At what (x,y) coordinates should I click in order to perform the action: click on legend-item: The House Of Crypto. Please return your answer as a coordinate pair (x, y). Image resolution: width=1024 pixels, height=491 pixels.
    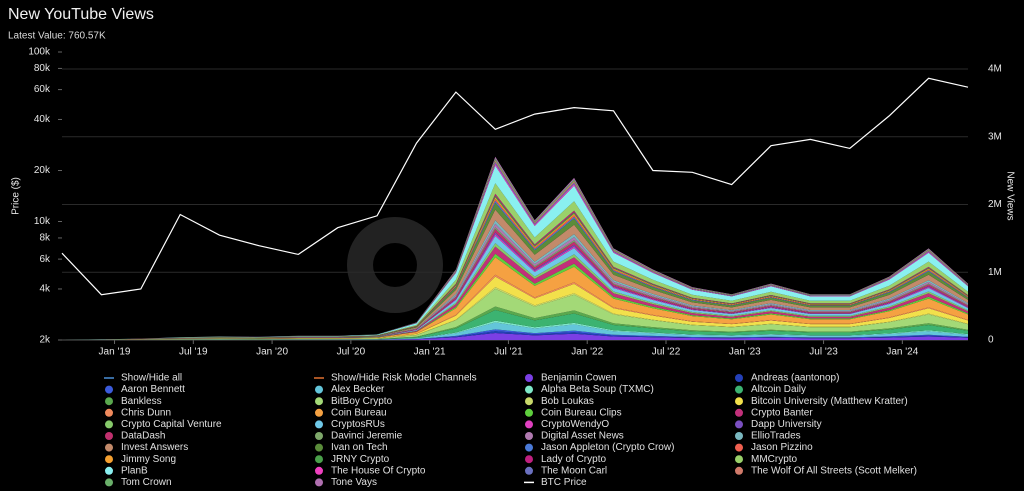
    Looking at the image, I should click on (370, 470).